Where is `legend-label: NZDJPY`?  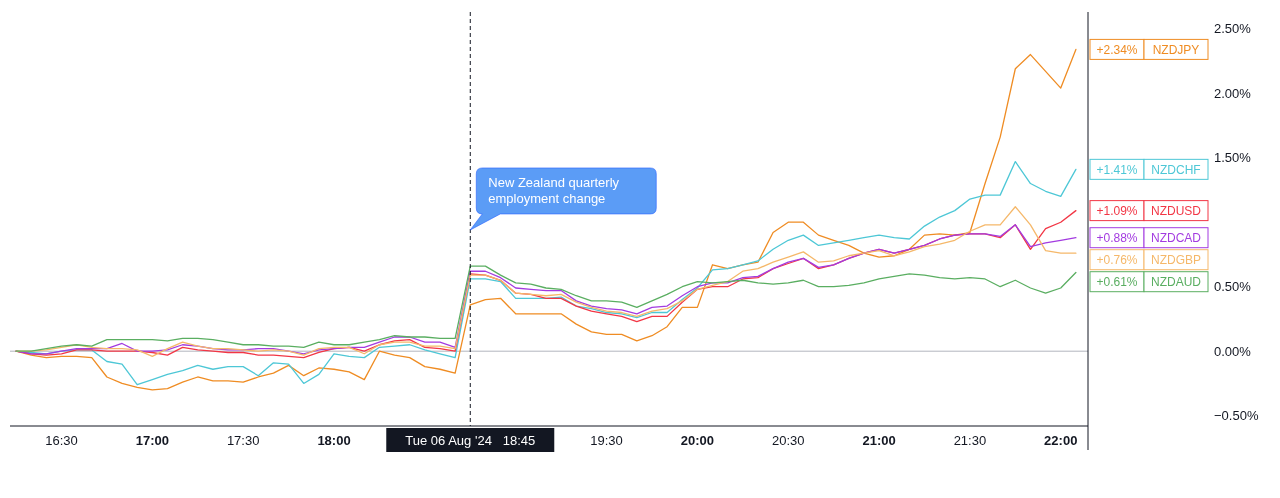
legend-label: NZDJPY is located at coordinates (1176, 49).